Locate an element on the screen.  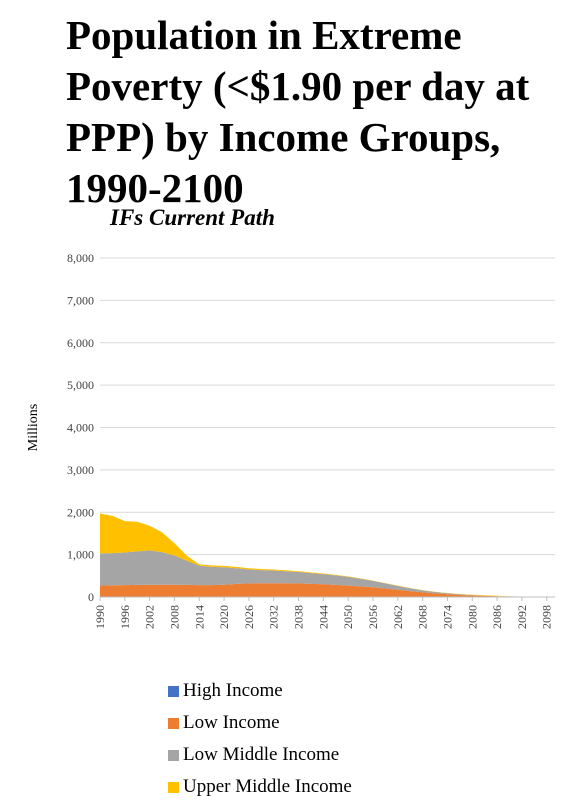
x-tick-label: 2008 is located at coordinates (174, 617).